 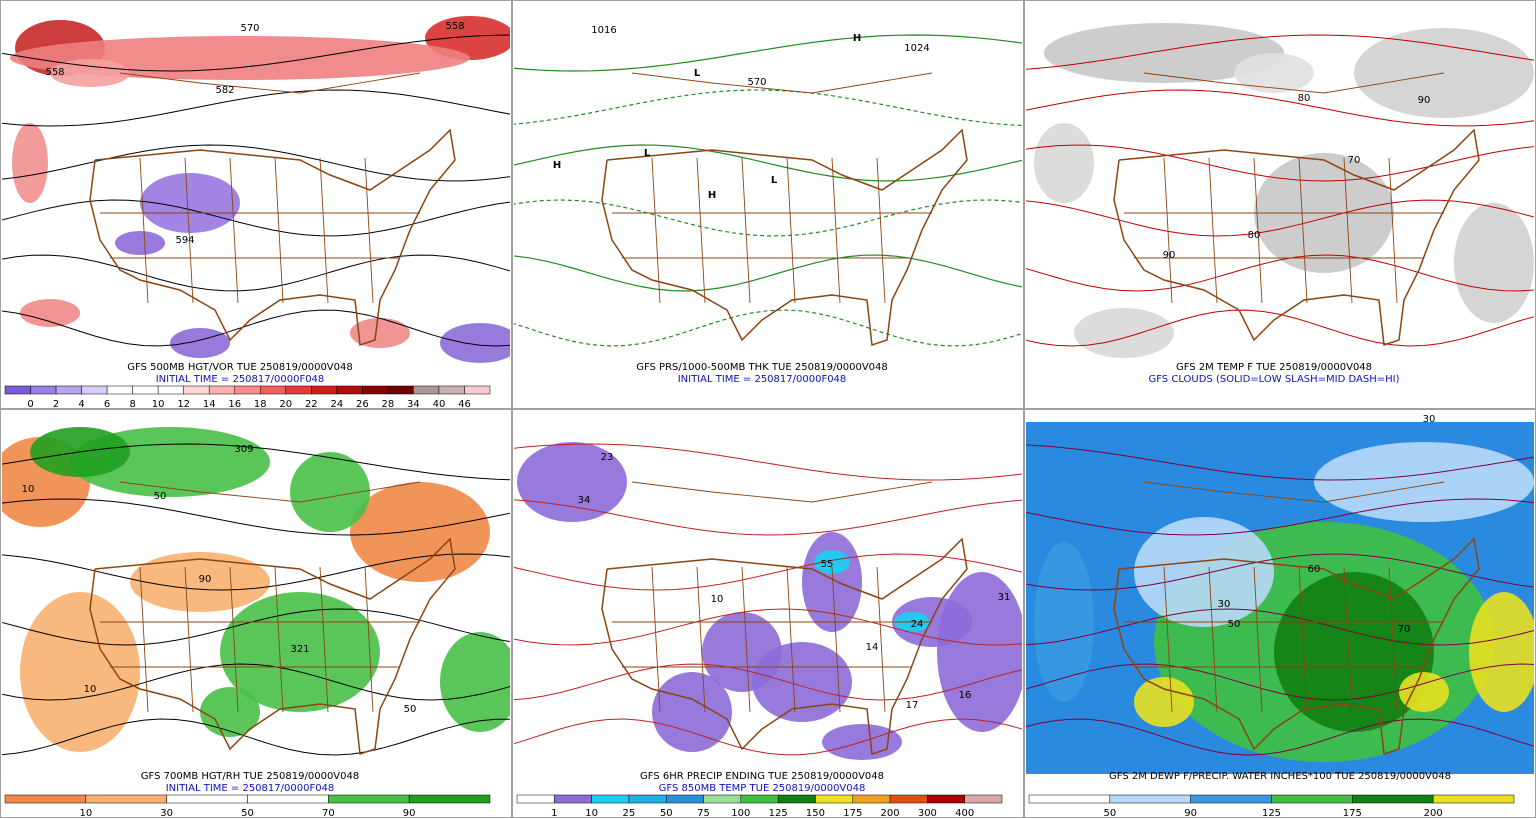 I want to click on map-label: 30, so click(x=1224, y=604).